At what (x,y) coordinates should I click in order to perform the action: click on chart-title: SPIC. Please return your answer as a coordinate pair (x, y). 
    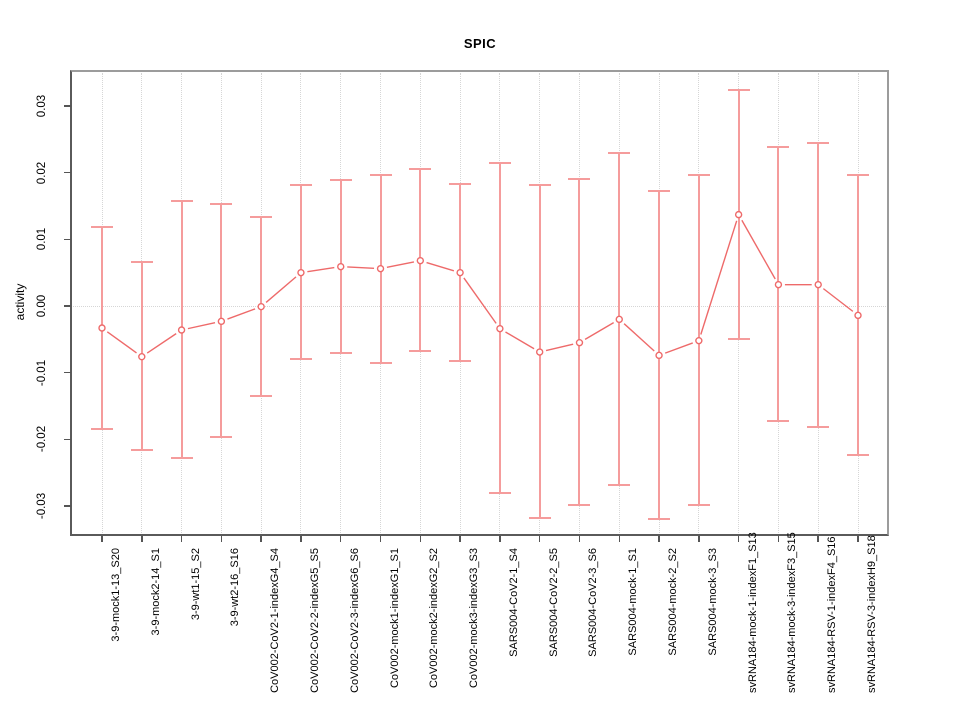
    Looking at the image, I should click on (480, 43).